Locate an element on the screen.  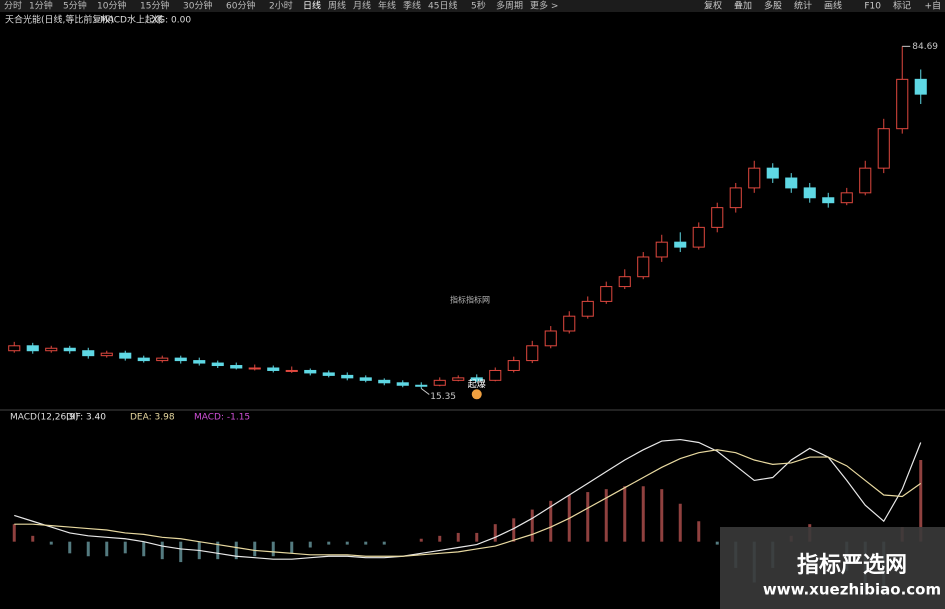
toolbar-item: F10 is located at coordinates (872, 7).